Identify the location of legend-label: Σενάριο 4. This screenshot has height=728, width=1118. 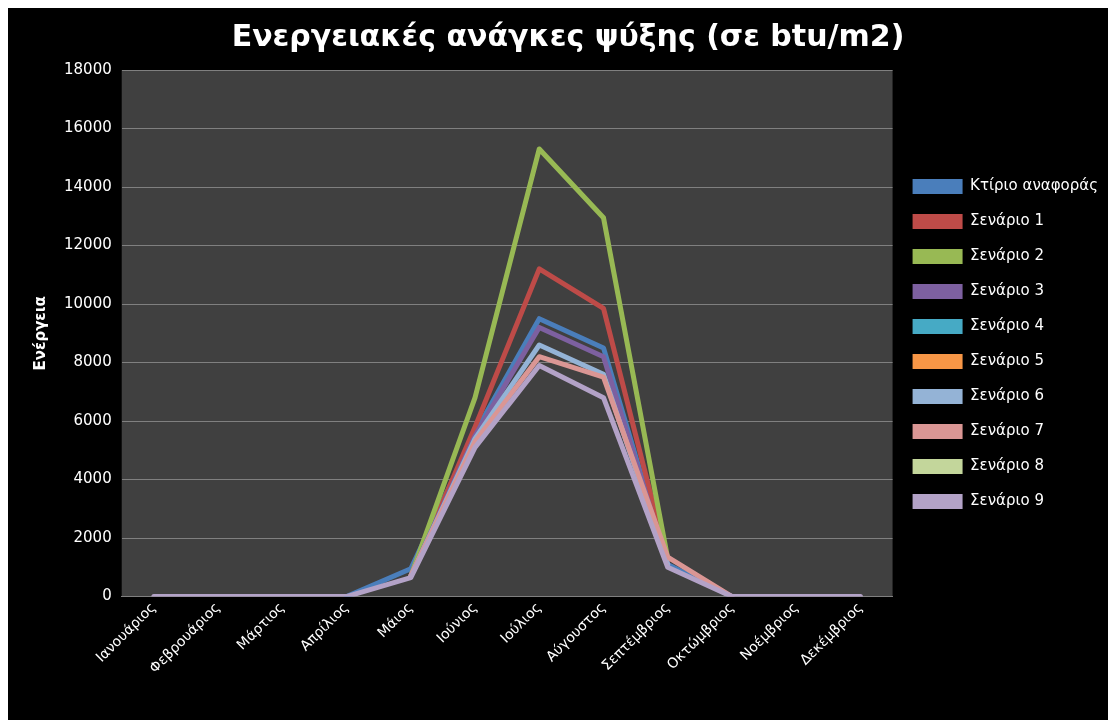
(1007, 325).